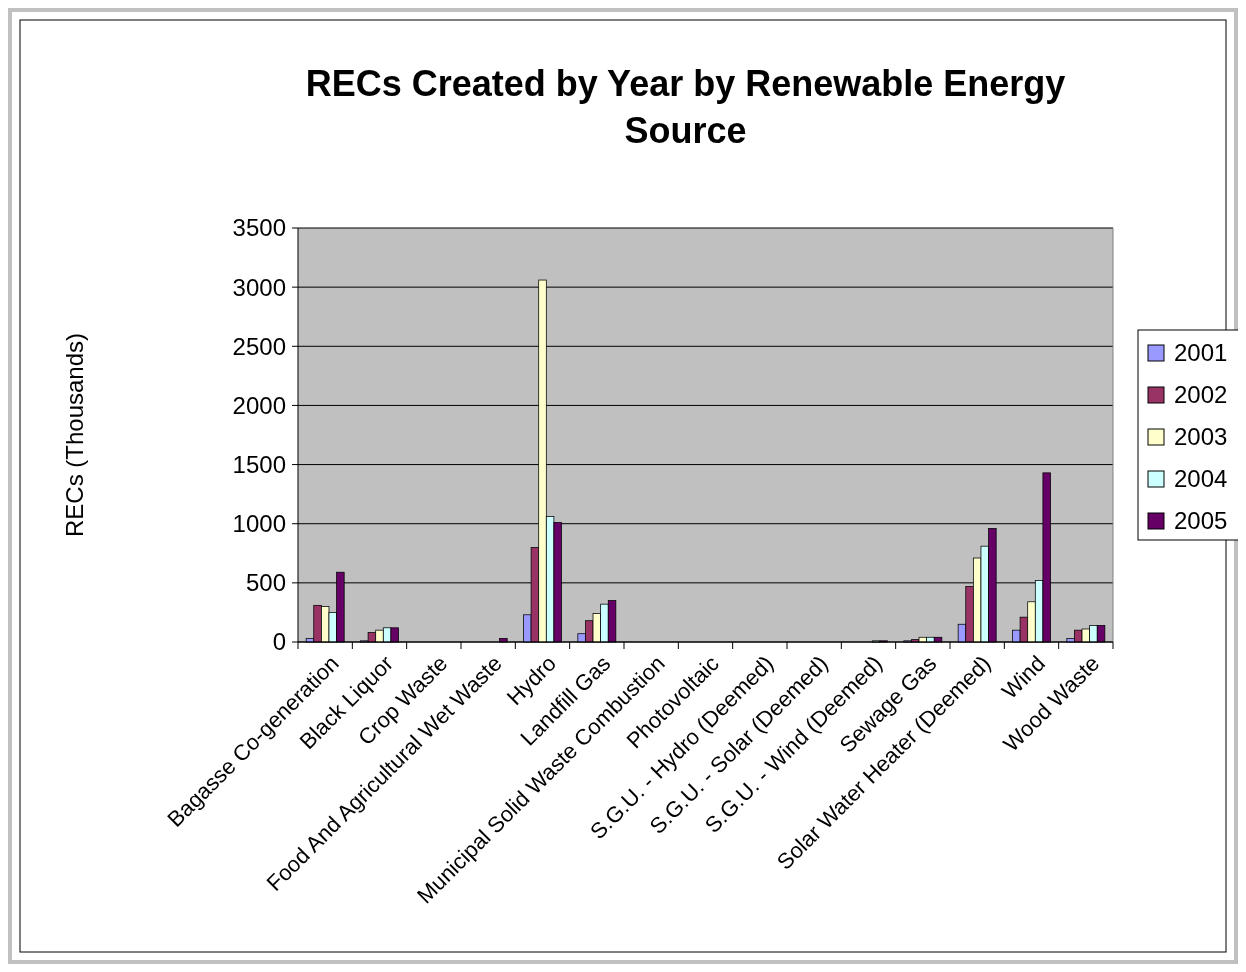 Image resolution: width=1246 pixels, height=972 pixels. I want to click on legend-label: 2001, so click(1201, 353).